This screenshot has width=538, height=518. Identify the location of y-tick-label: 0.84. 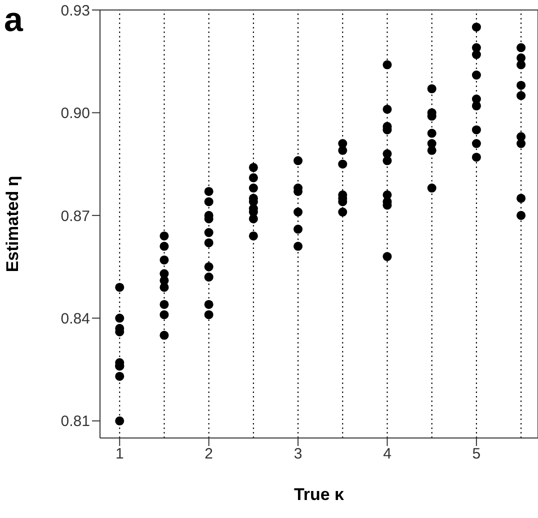
(75, 319).